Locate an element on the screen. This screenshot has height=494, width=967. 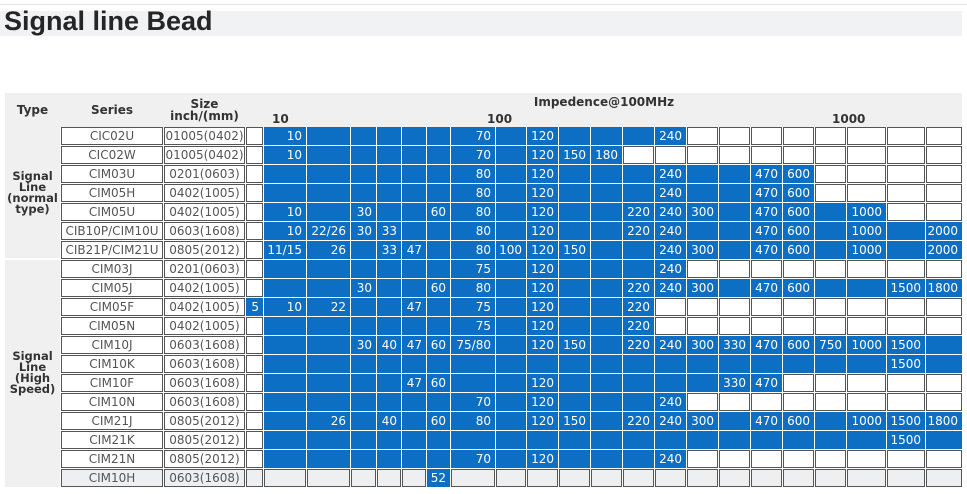
impedance-cell-filled: 60 is located at coordinates (438, 212).